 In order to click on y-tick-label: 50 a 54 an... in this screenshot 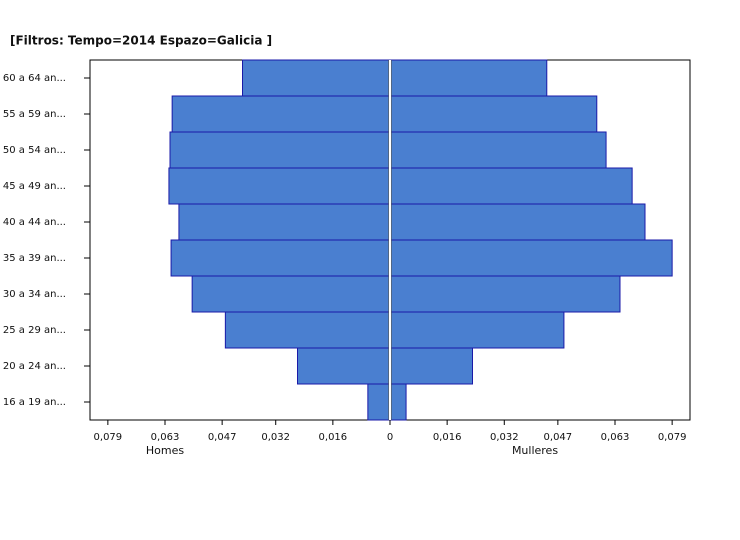, I will do `click(34, 150)`.